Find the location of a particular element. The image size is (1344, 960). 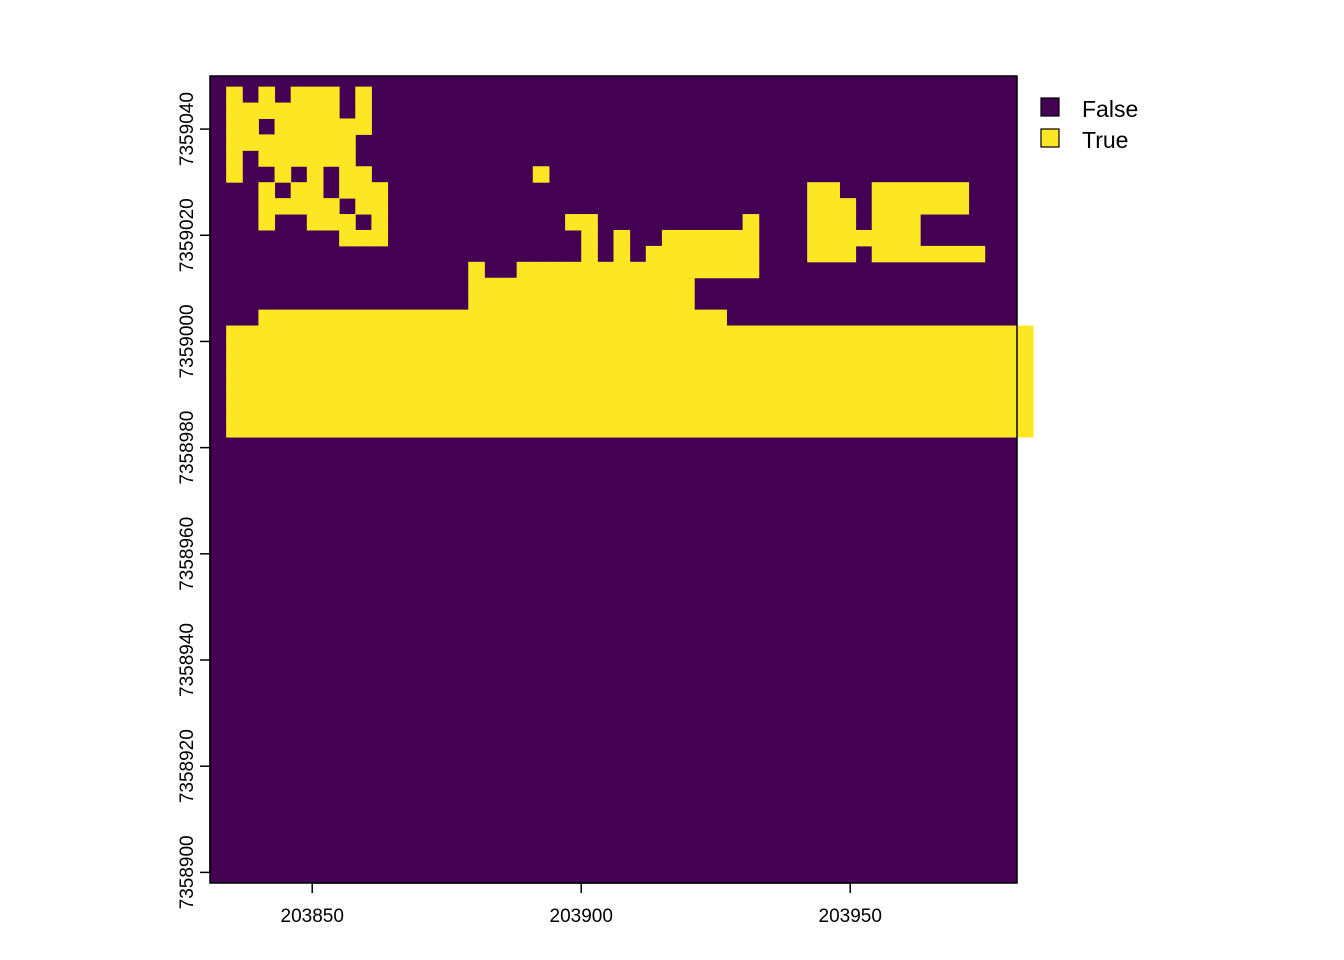

x-axis: 203850 203900 203950 is located at coordinates (581, 904).